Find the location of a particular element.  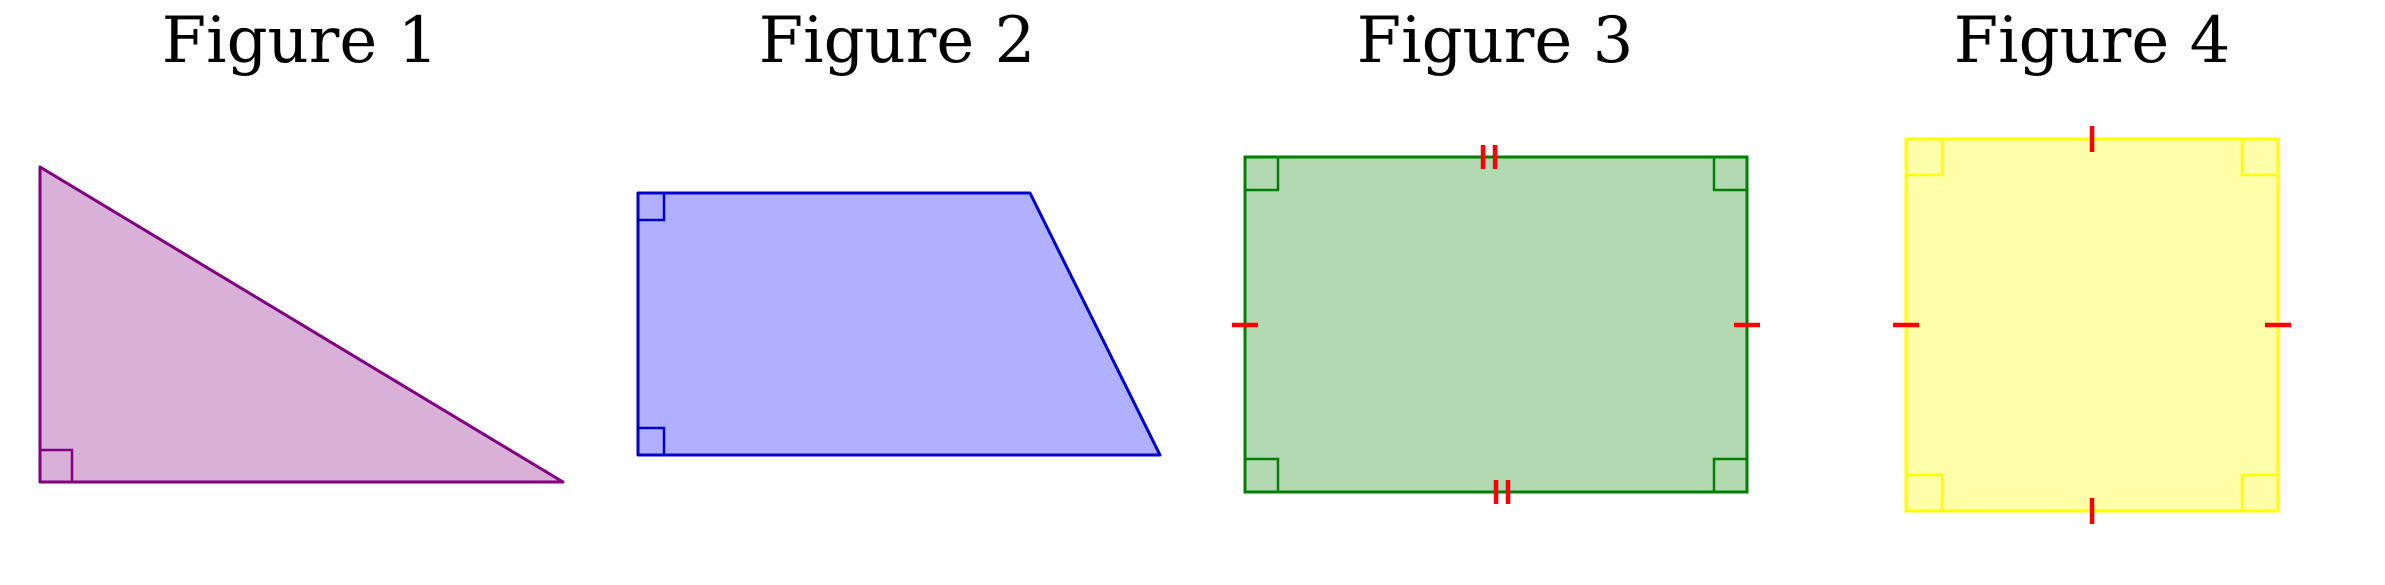

figure-1-right-triangle is located at coordinates (301, 324).